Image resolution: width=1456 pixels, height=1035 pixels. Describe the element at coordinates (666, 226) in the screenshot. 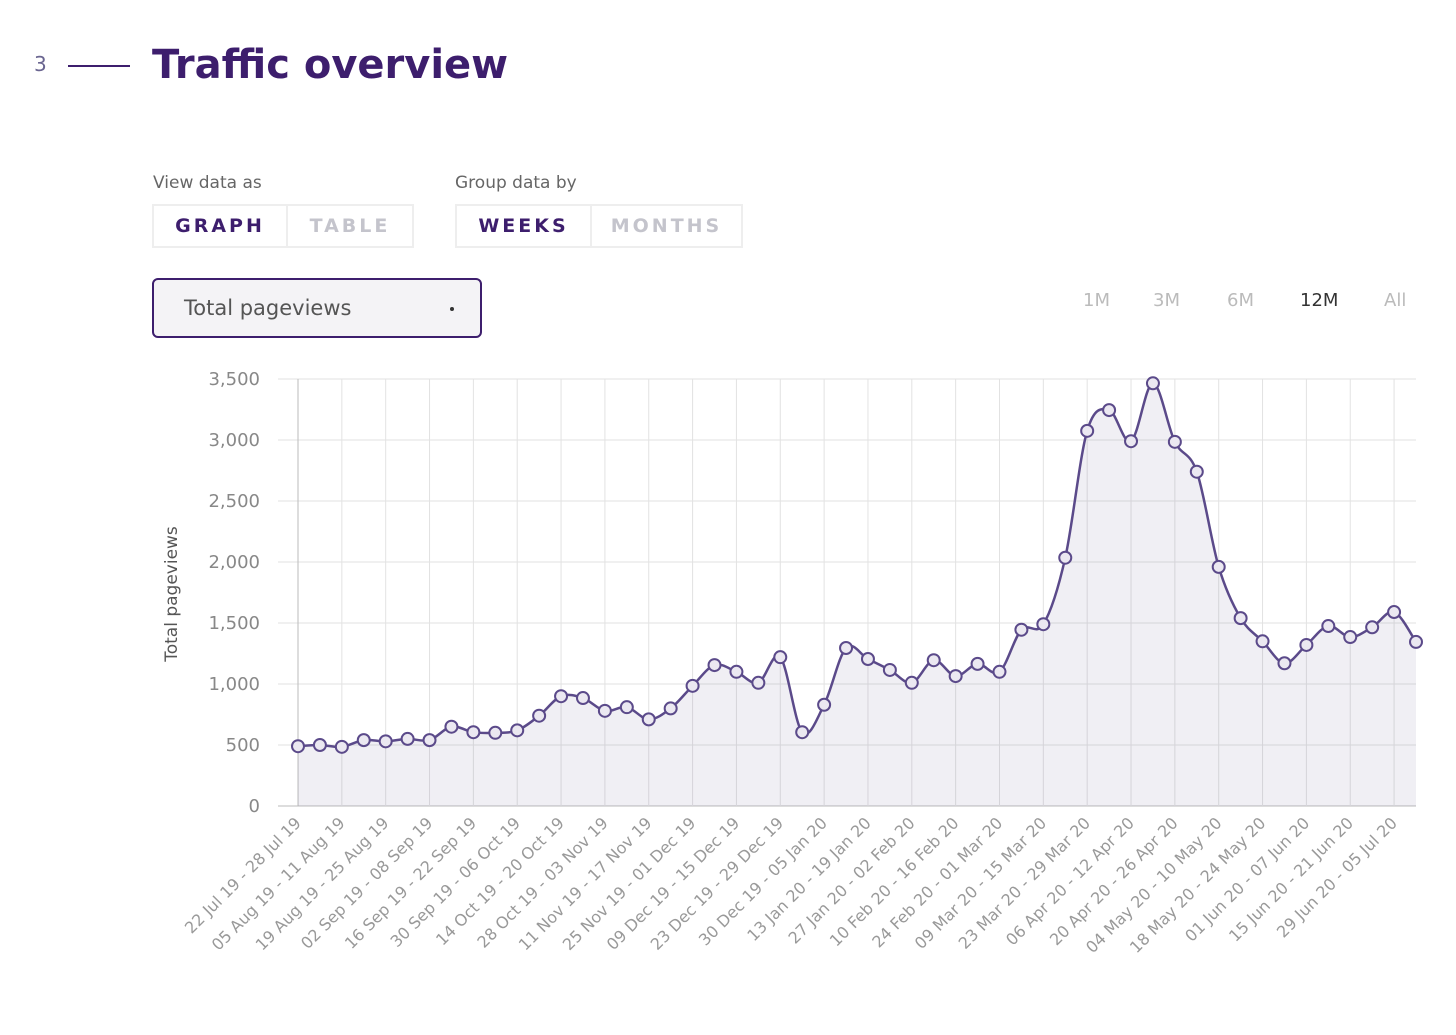

I see `months-button: MONTHS` at that location.